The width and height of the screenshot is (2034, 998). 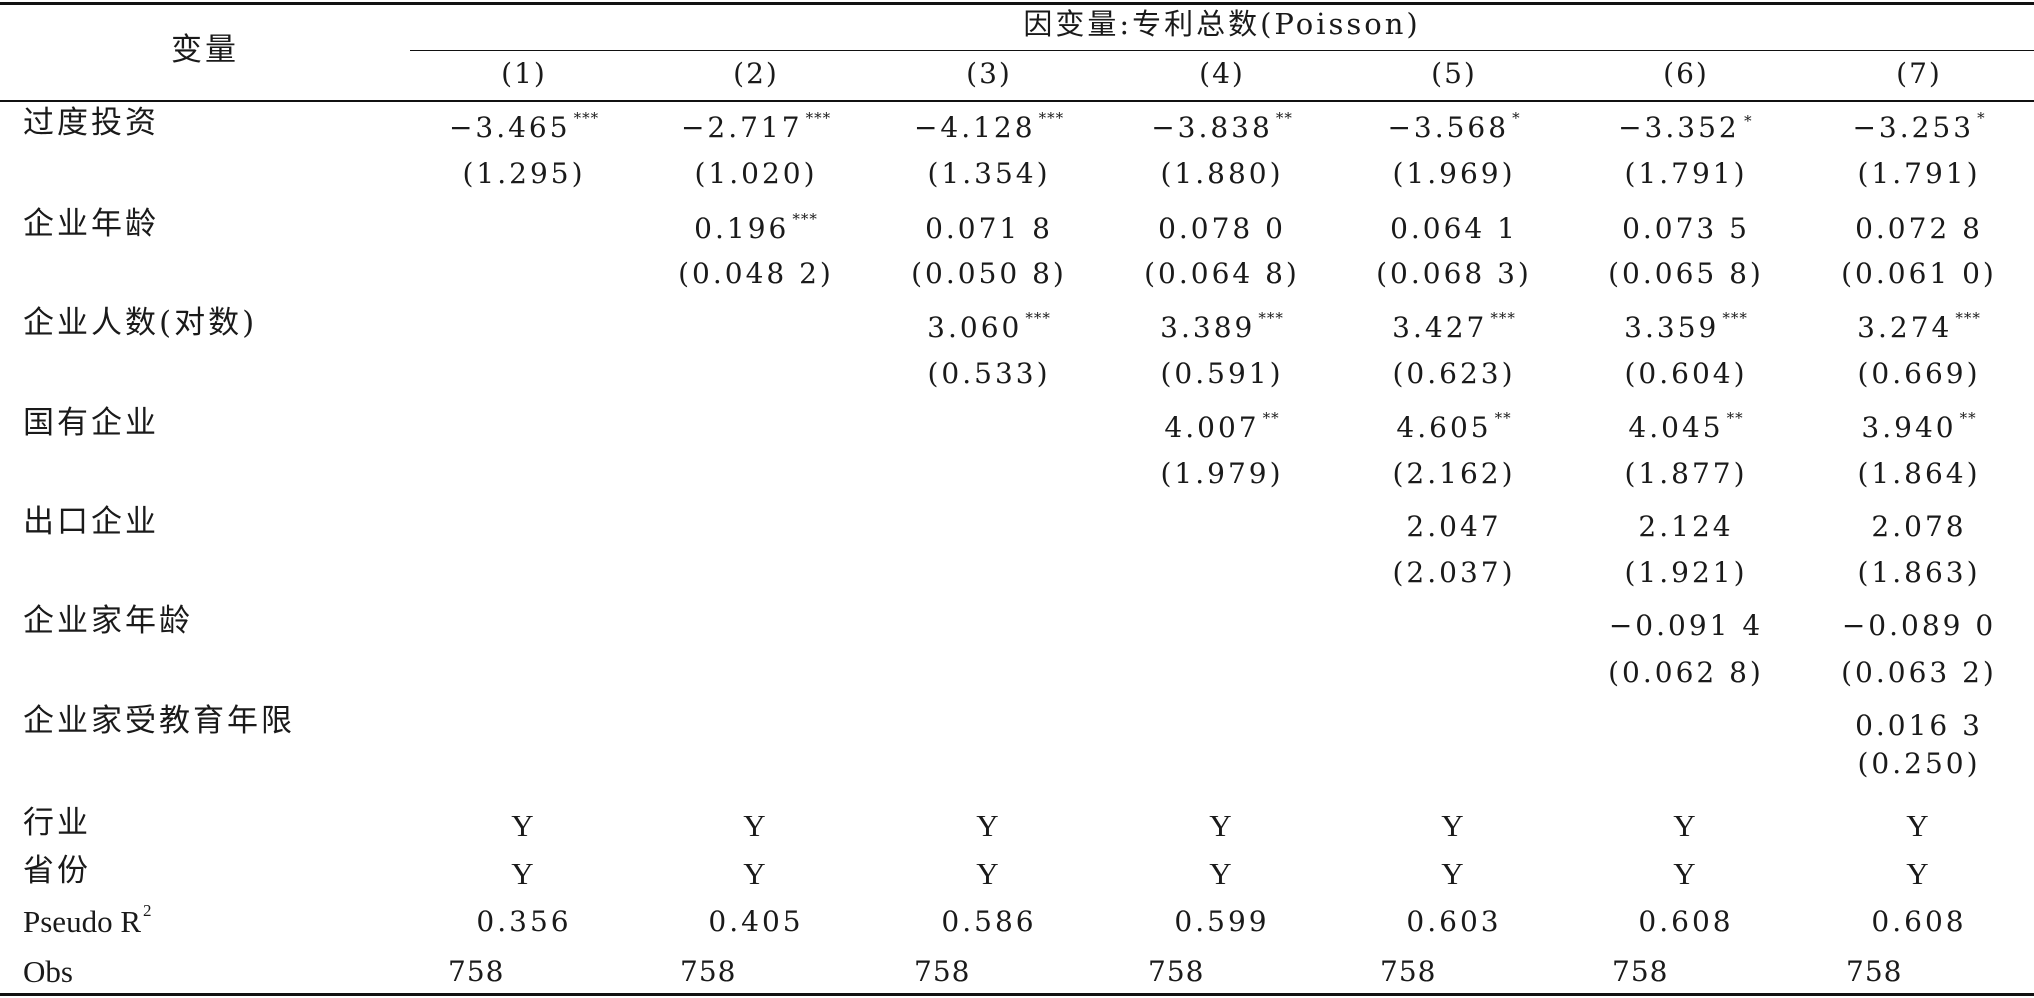 I want to click on pseudo-r2-text: Pseudo R, so click(x=82, y=921).